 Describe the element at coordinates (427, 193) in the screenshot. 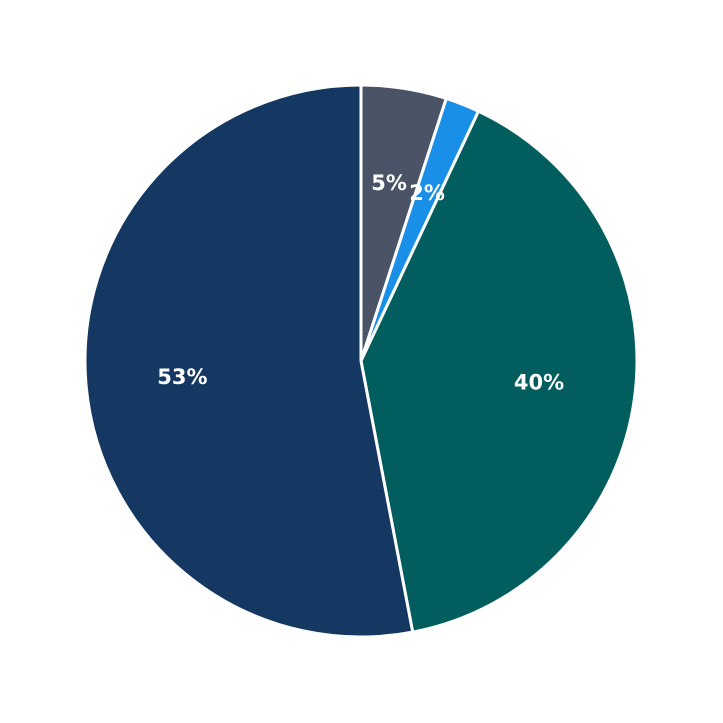

I see `slice-label: 2%` at that location.